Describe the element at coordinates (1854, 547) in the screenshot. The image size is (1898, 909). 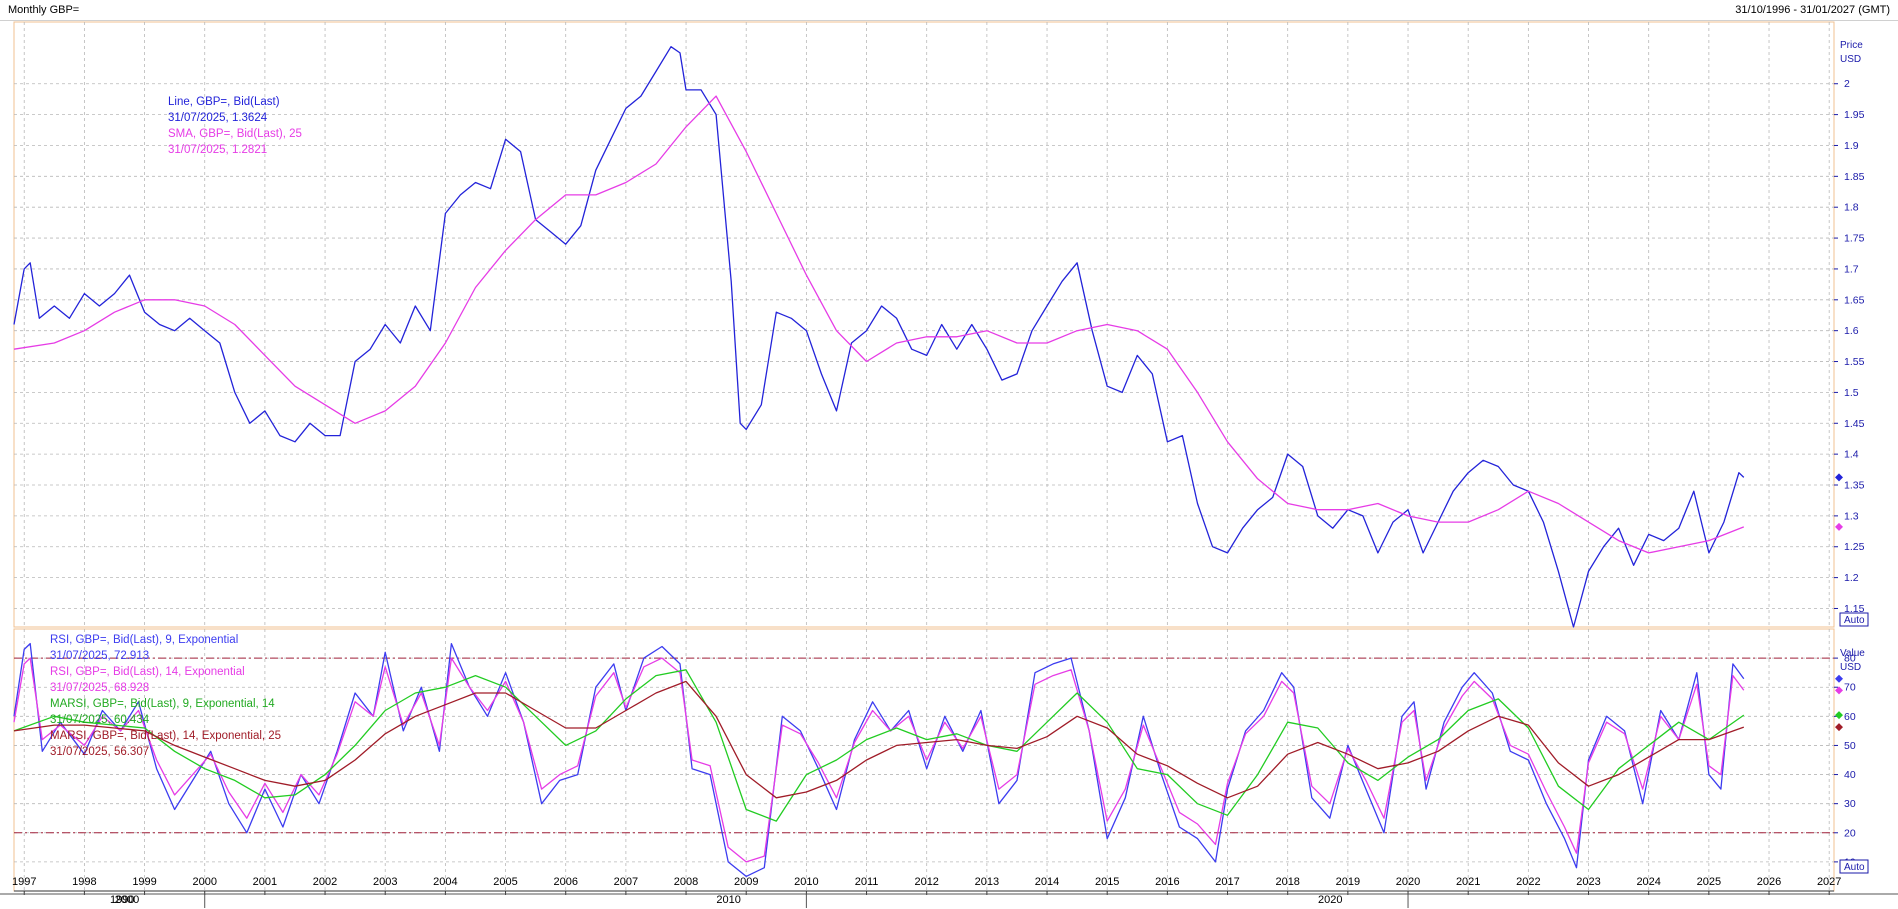
I see `price-y-tick-label: 1.25` at that location.